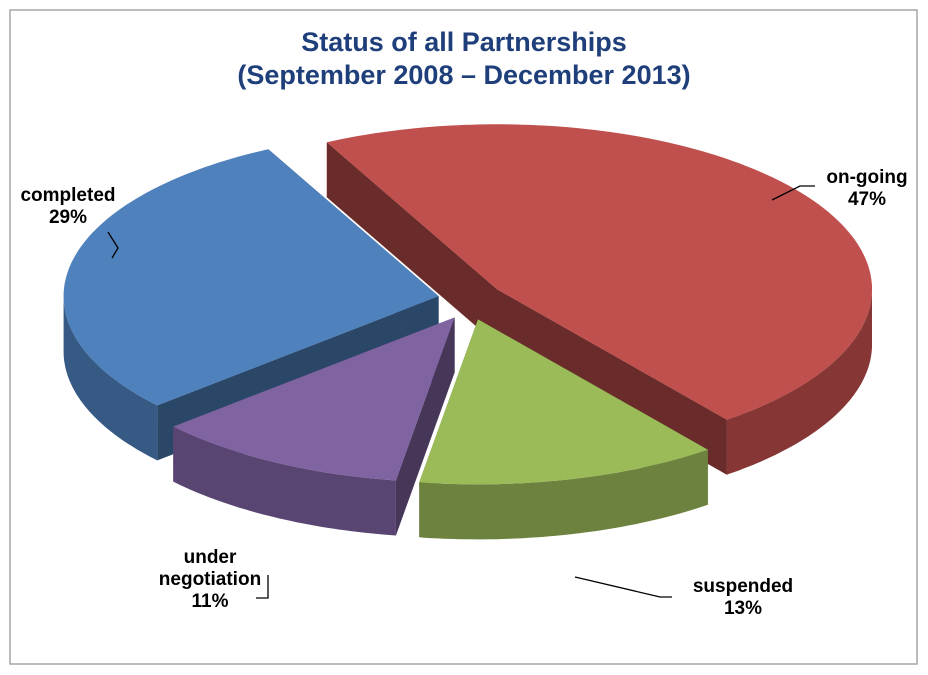 The height and width of the screenshot is (675, 928). Describe the element at coordinates (68, 217) in the screenshot. I see `value-label: 29%` at that location.